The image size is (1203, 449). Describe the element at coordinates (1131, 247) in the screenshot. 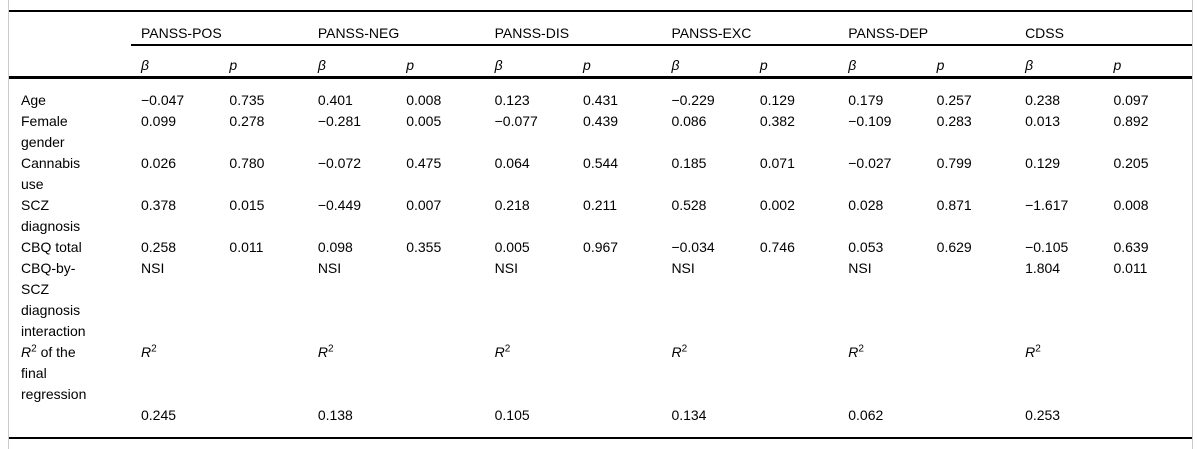

I see `value-cell: 0.639` at that location.